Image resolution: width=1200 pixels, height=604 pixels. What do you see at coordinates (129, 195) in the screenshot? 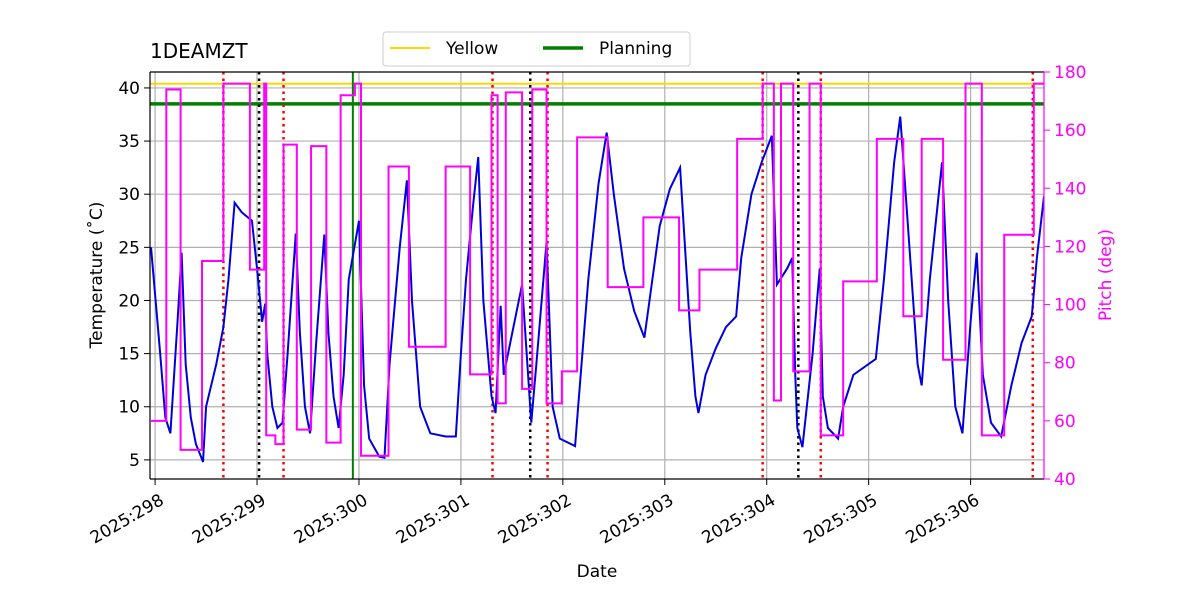
I see `y-tick-label: 30` at bounding box center [129, 195].